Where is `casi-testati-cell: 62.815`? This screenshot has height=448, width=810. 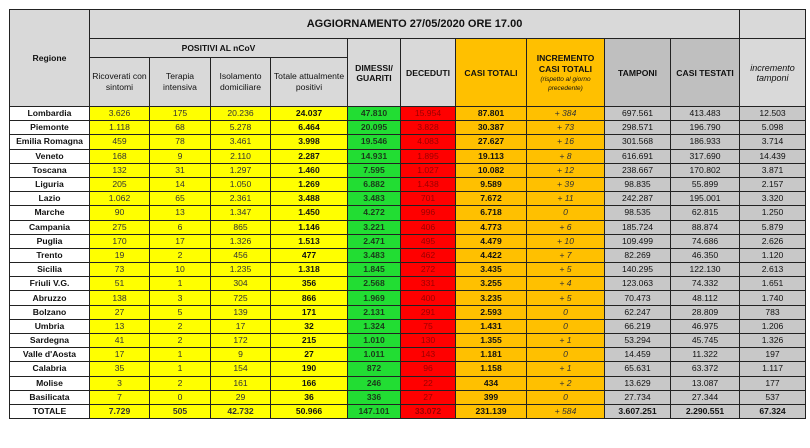
casi-testati-cell: 62.815 is located at coordinates (705, 213).